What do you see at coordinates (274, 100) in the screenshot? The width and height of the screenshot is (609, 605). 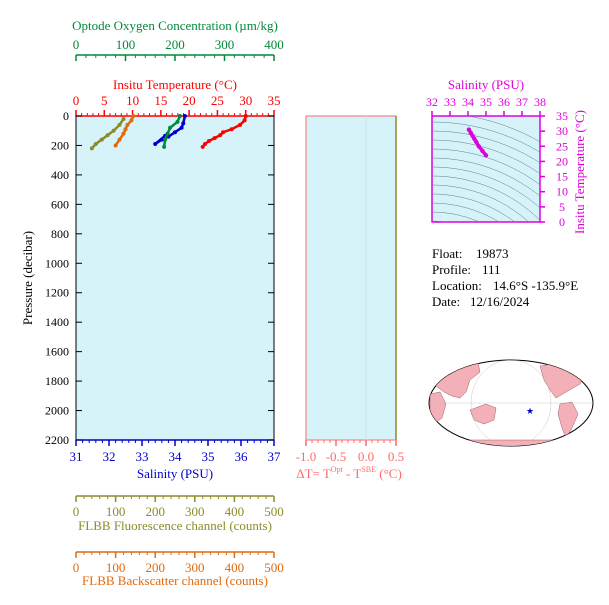 I see `temperature-tick-label: 35` at bounding box center [274, 100].